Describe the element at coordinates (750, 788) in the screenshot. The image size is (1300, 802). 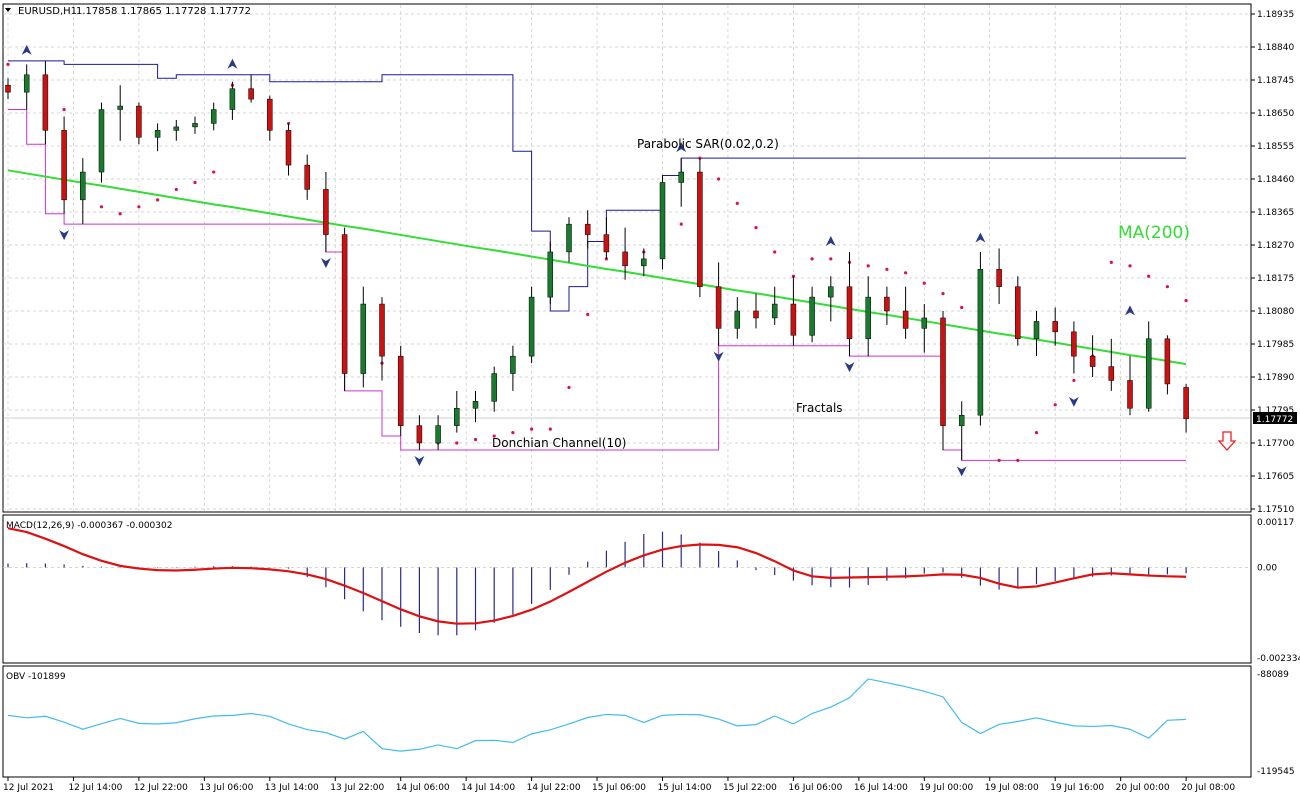
I see `time-tick-label: 15 Jul 22:00` at that location.